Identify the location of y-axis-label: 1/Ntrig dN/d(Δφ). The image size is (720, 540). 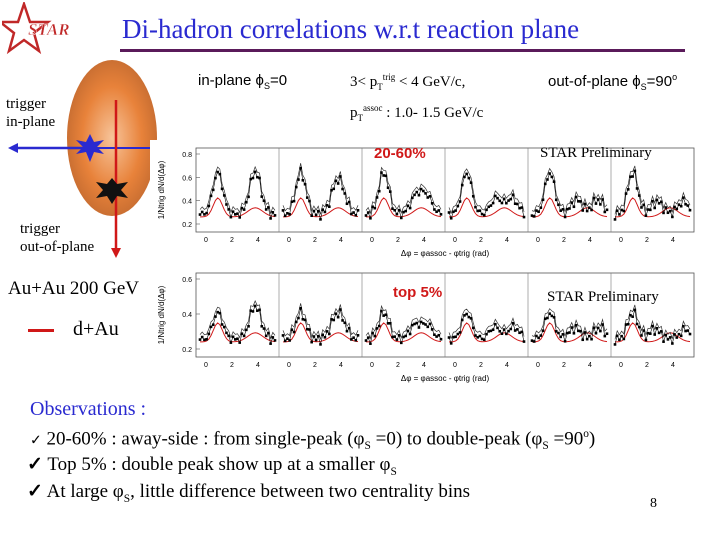
(161, 314).